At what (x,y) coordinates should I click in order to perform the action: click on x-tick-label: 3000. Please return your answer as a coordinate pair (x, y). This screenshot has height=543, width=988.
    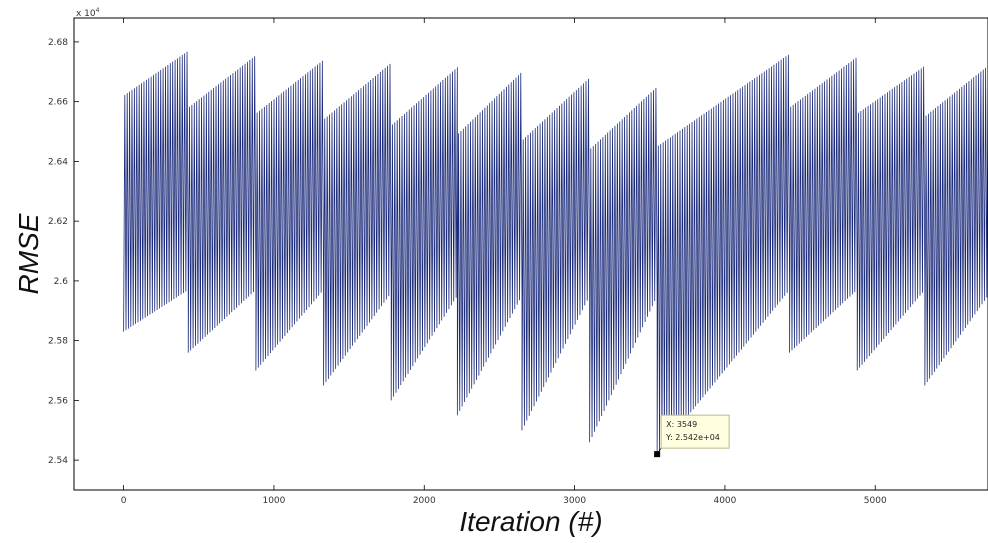
    Looking at the image, I should click on (574, 501).